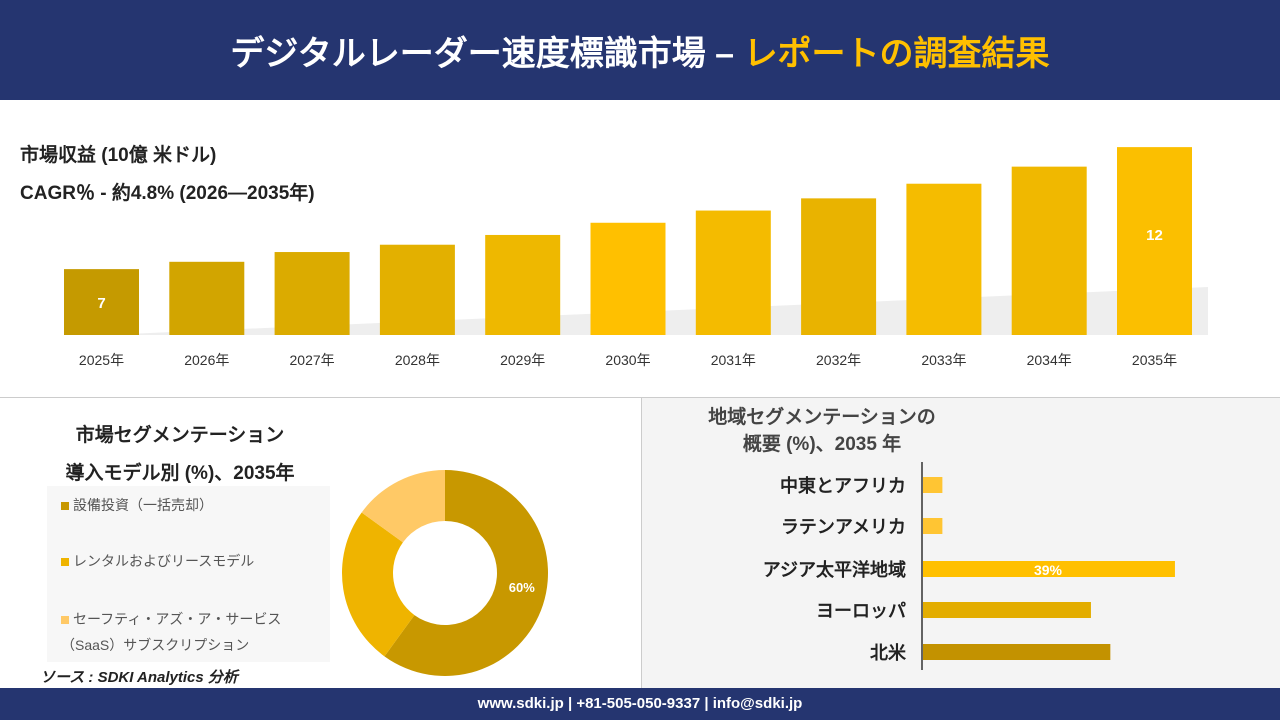 The height and width of the screenshot is (720, 1280). I want to click on deployment-donut-chart: 60%, so click(445, 573).